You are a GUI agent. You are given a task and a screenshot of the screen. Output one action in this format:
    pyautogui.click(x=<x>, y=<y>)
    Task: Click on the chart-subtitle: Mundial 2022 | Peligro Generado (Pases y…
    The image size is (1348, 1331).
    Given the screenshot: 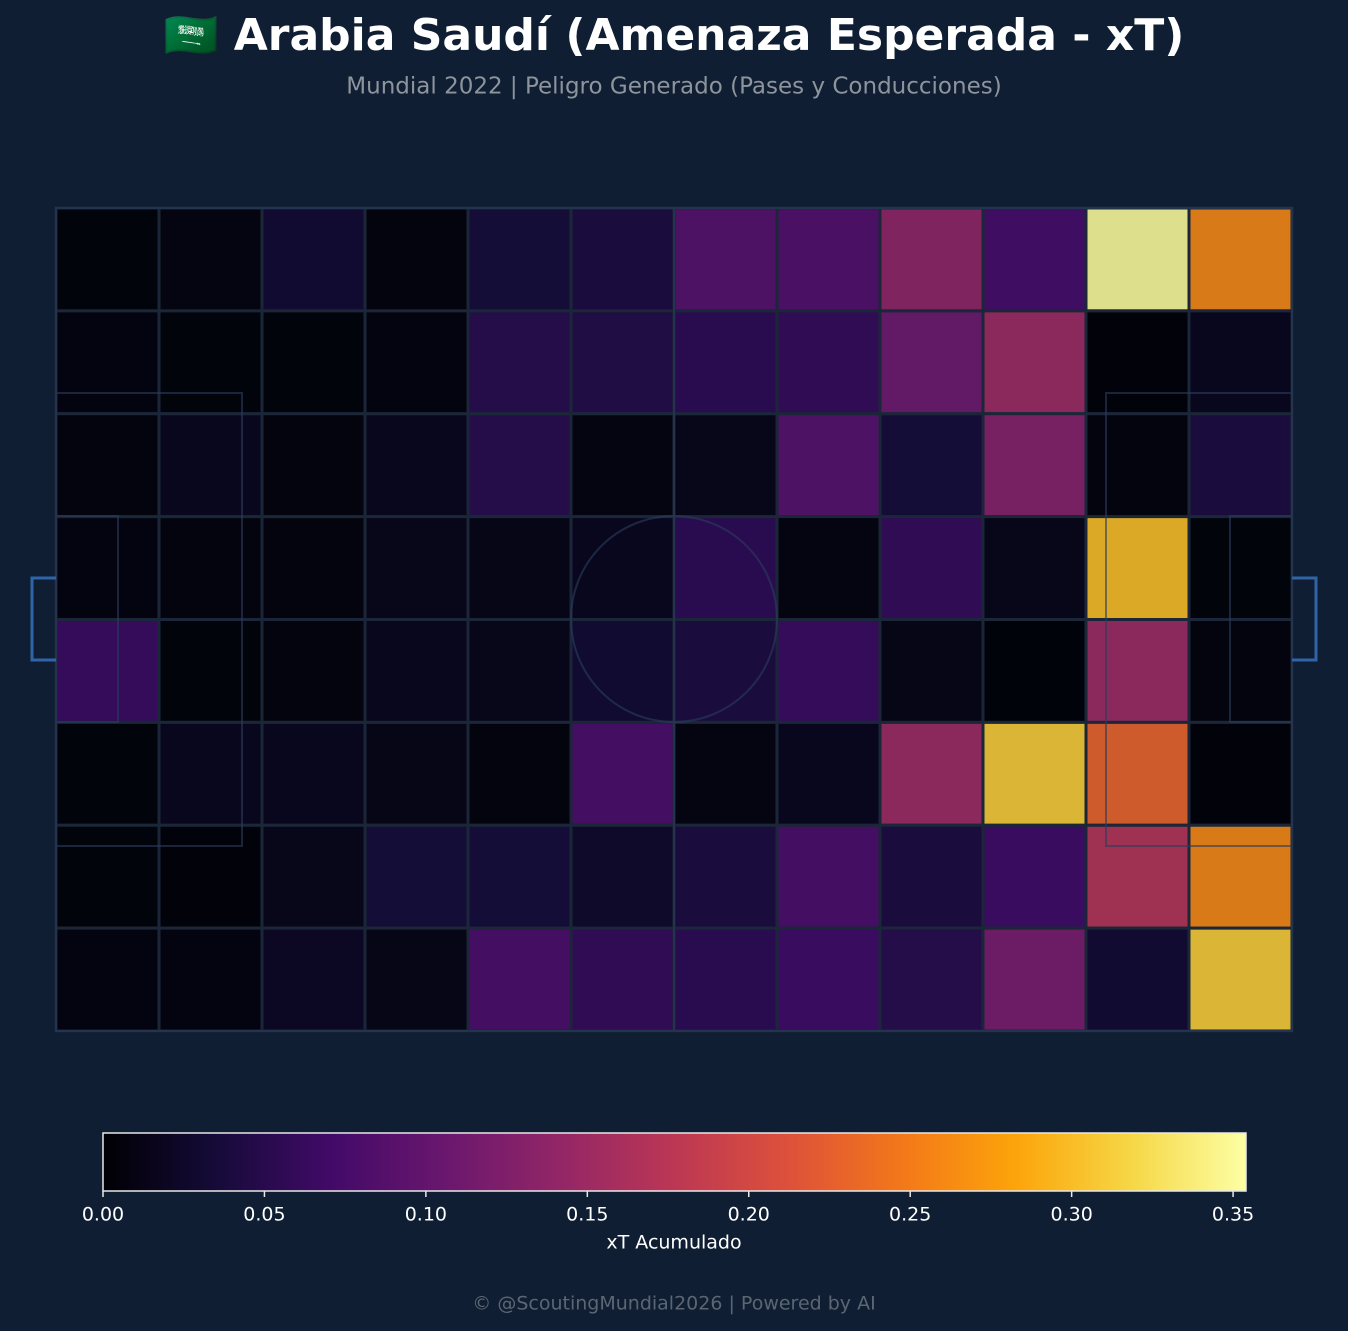 What is the action you would take?
    pyautogui.click(x=673, y=87)
    